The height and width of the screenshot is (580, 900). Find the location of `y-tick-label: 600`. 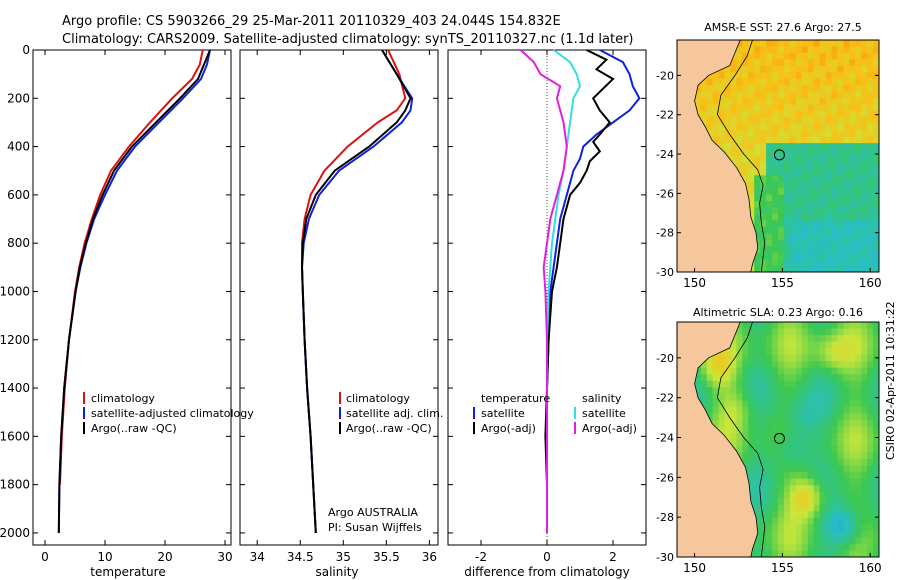

y-tick-label: 600 is located at coordinates (18, 195).